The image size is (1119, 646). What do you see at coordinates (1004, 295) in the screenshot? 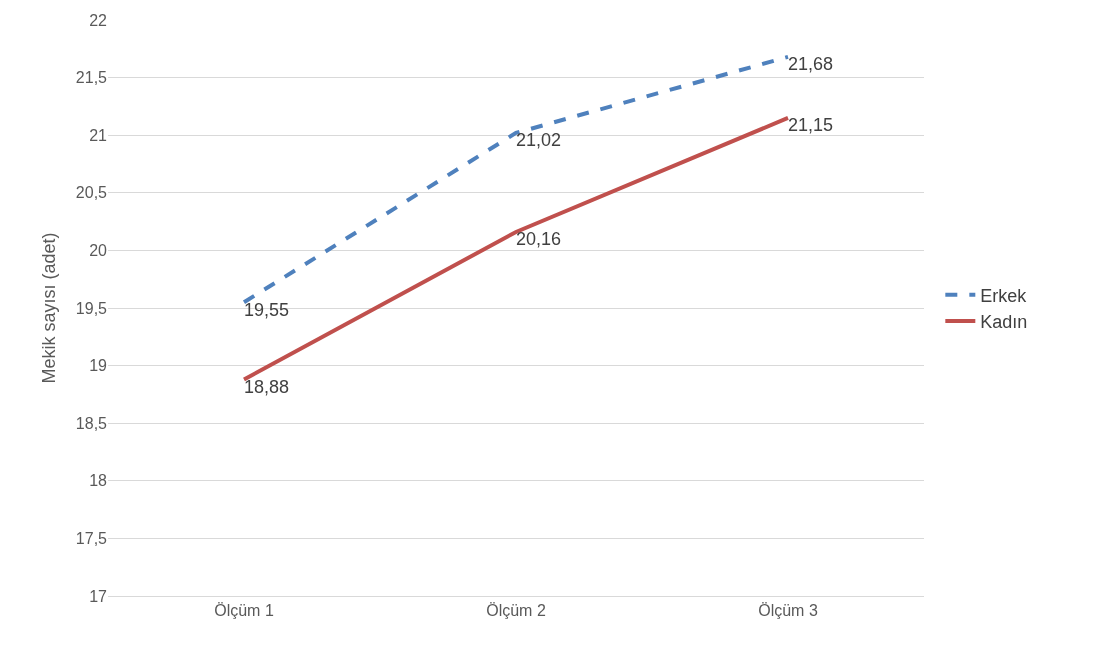
I see `legend-label: Erkek` at bounding box center [1004, 295].